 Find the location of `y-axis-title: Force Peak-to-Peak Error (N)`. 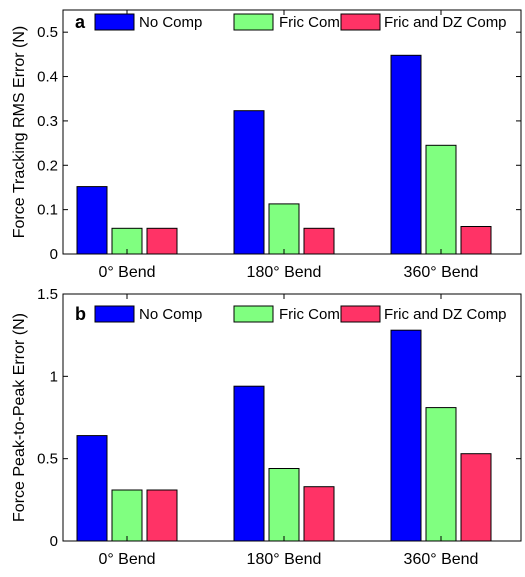

y-axis-title: Force Peak-to-Peak Error (N) is located at coordinates (19, 417).